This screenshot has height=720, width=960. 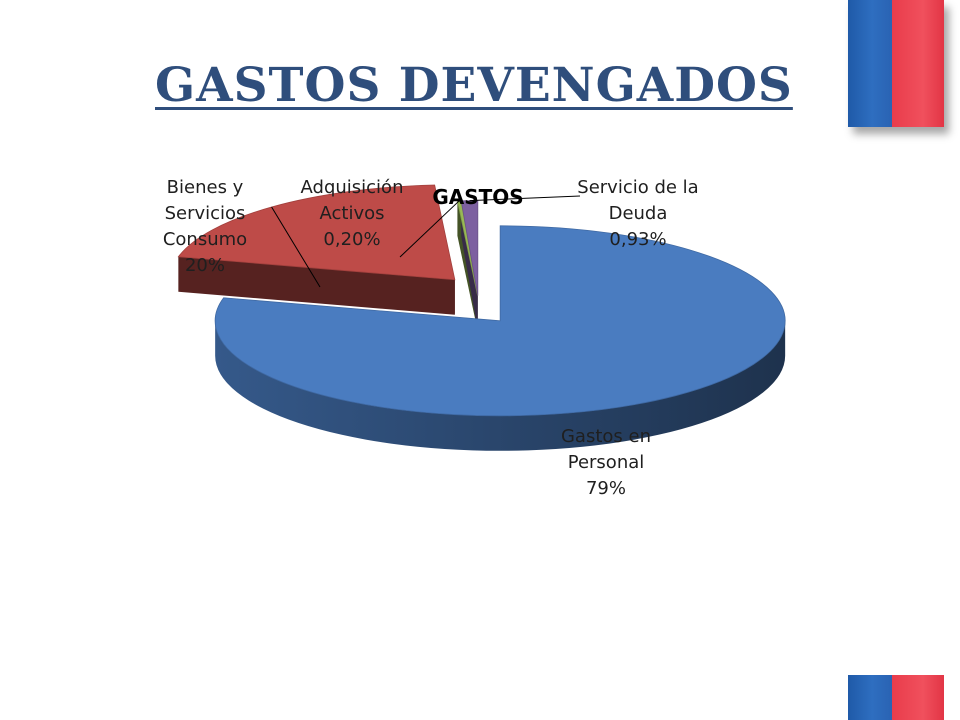 I want to click on slice-label-line: Consumo, so click(x=205, y=239).